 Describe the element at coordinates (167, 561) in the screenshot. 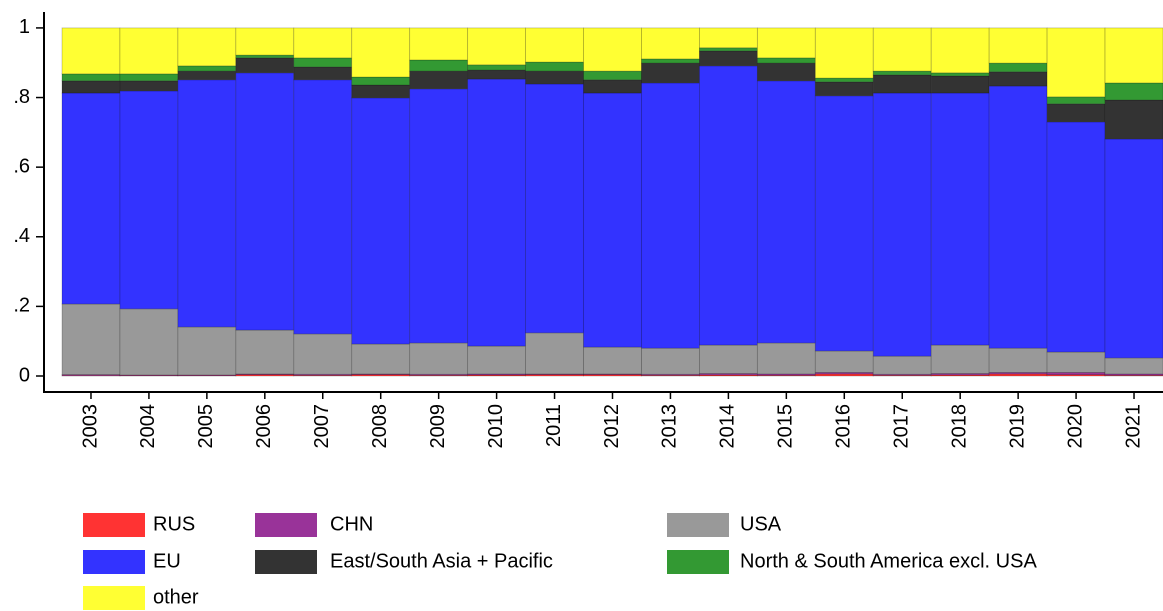

I see `legend-label: EU` at that location.